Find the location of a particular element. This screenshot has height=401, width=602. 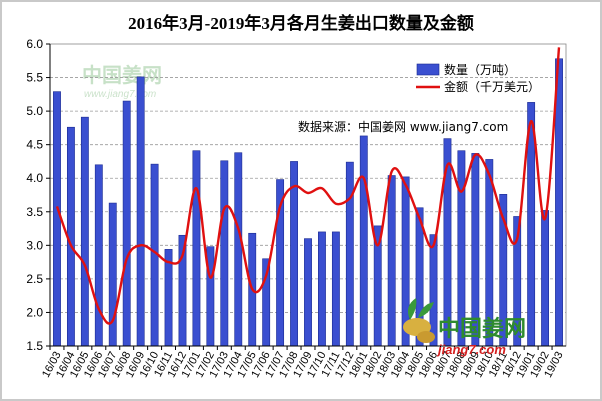

logo-watermark-url: jiang7.com is located at coordinates (471, 349).